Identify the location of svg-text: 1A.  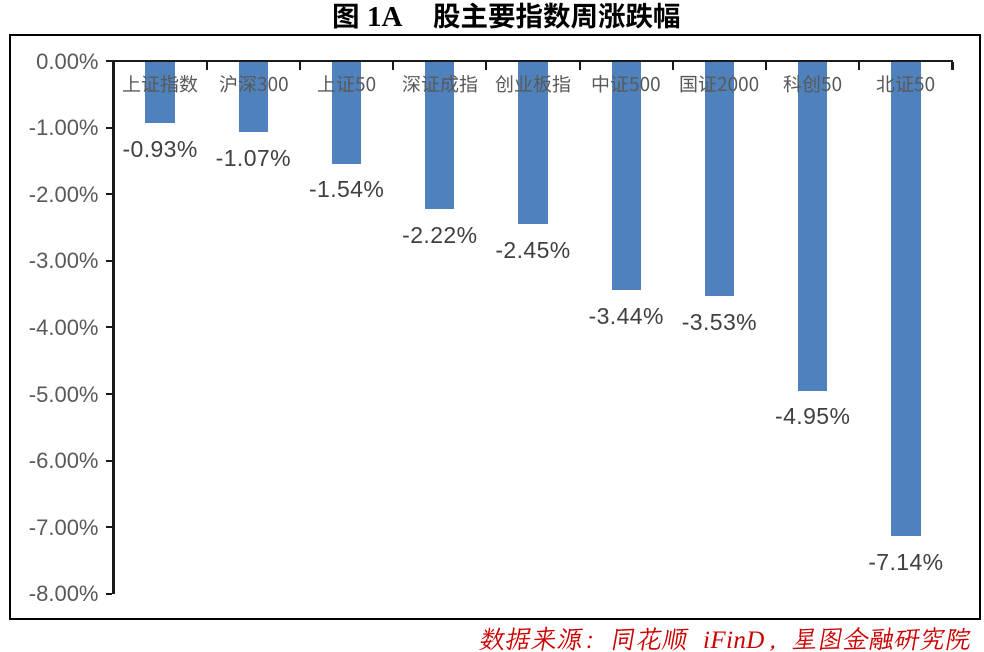
(385, 17).